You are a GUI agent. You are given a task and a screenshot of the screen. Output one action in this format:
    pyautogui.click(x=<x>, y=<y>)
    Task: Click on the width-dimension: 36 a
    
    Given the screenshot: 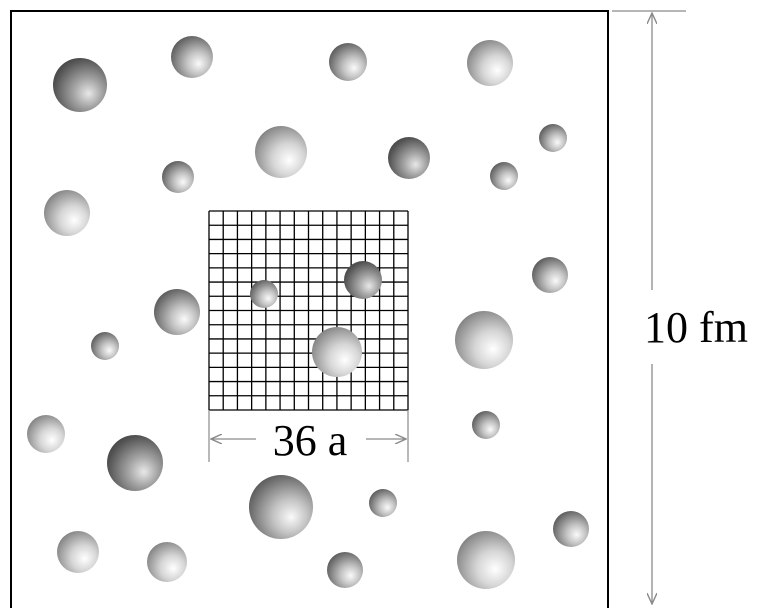 What is the action you would take?
    pyautogui.click(x=308, y=437)
    